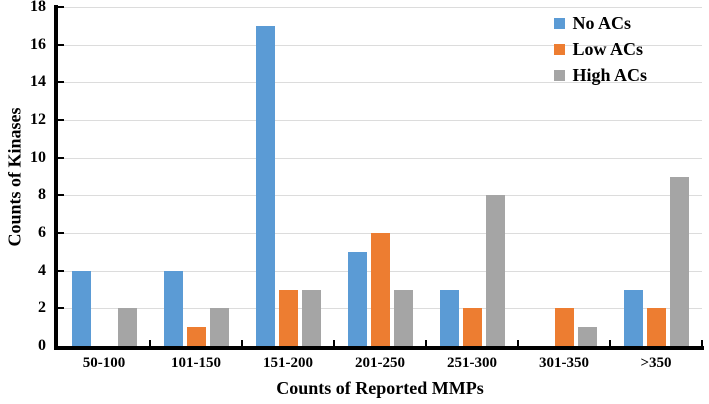 This screenshot has width=709, height=404. Describe the element at coordinates (609, 74) in the screenshot. I see `legend-label: High ACs` at that location.